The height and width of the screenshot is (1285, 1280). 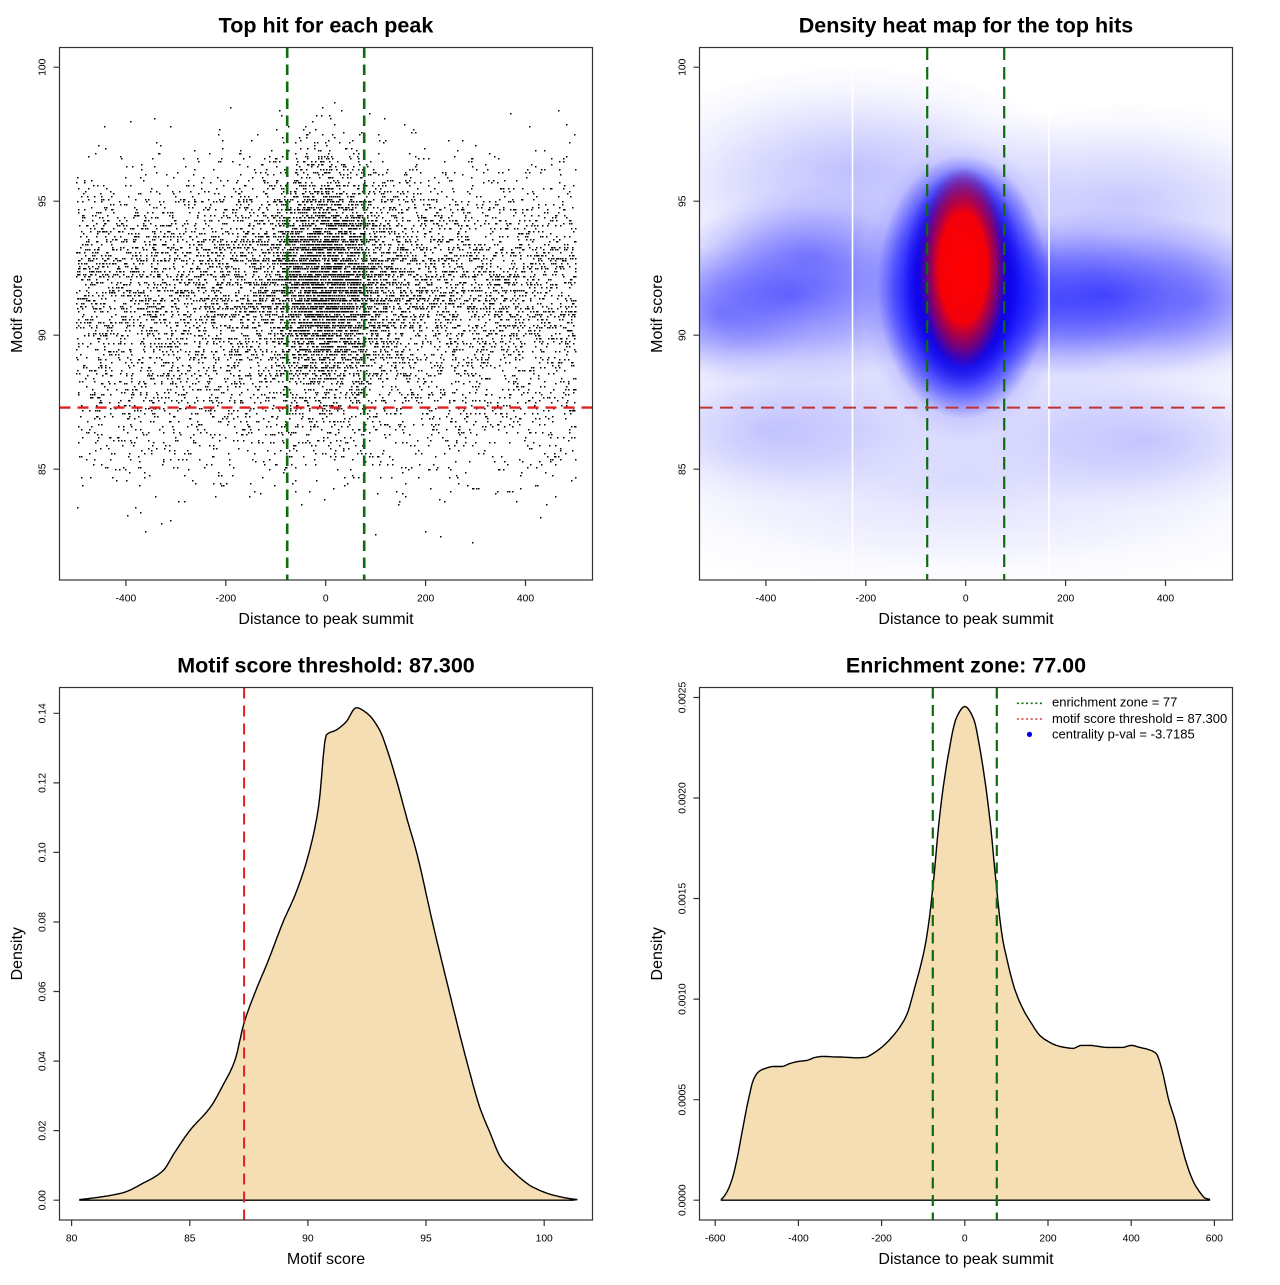 I want to click on svg-text: 0.0020, so click(x=682, y=798).